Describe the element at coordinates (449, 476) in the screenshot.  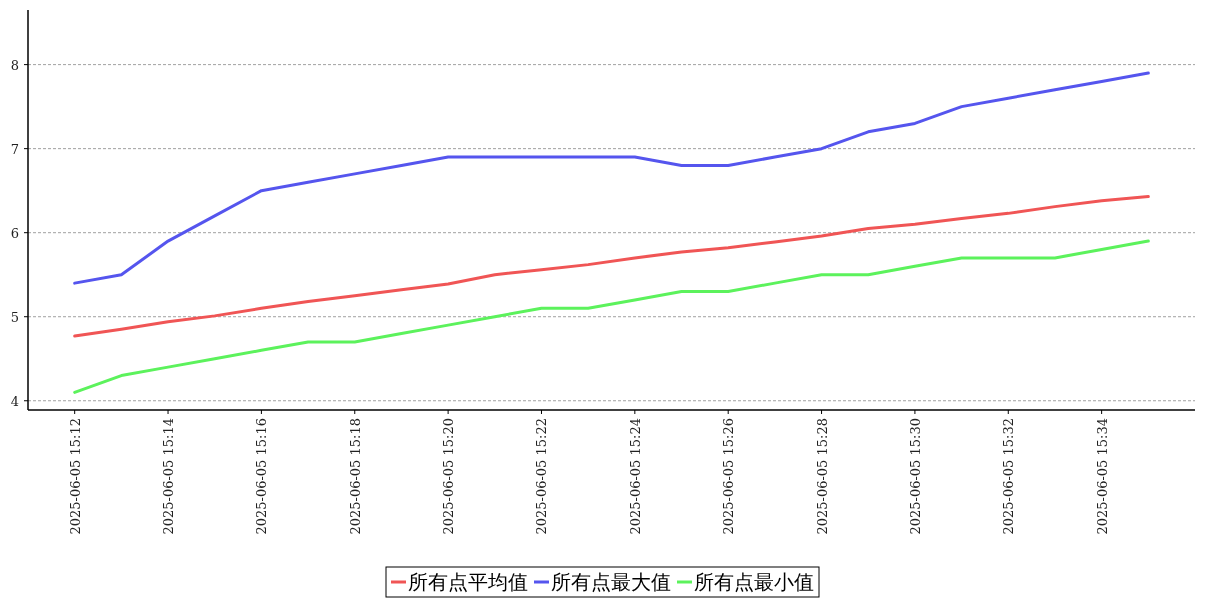
I see `x-tick-label: 2025-06-05 15:20` at that location.